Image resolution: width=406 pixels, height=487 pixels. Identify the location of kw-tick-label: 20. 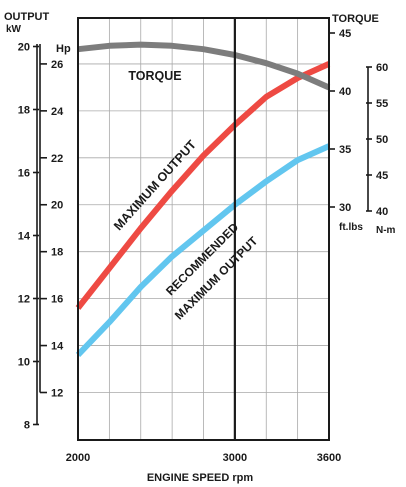
(24, 48).